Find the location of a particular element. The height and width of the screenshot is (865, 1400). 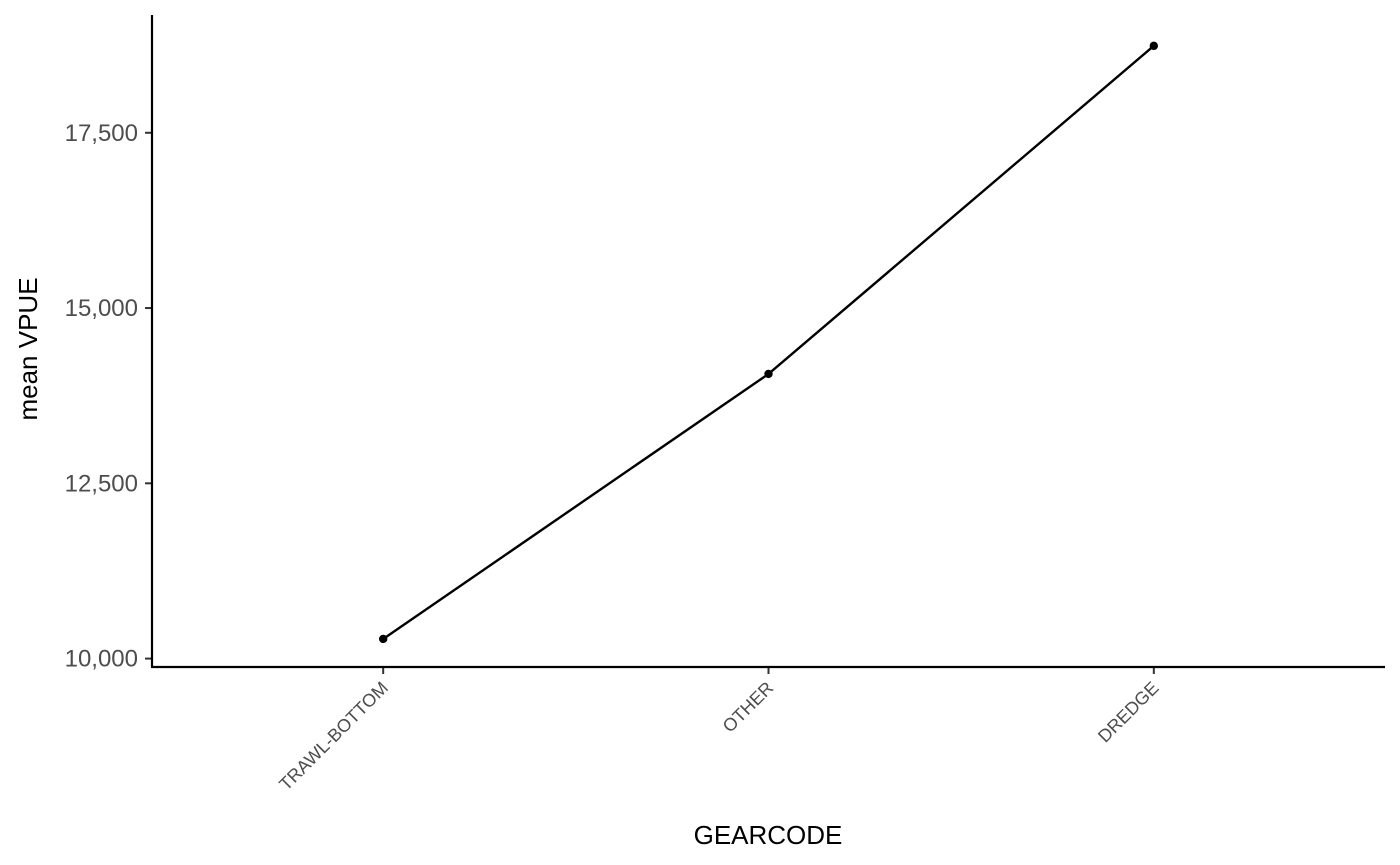

x-tick-label: OTHER is located at coordinates (748, 707).